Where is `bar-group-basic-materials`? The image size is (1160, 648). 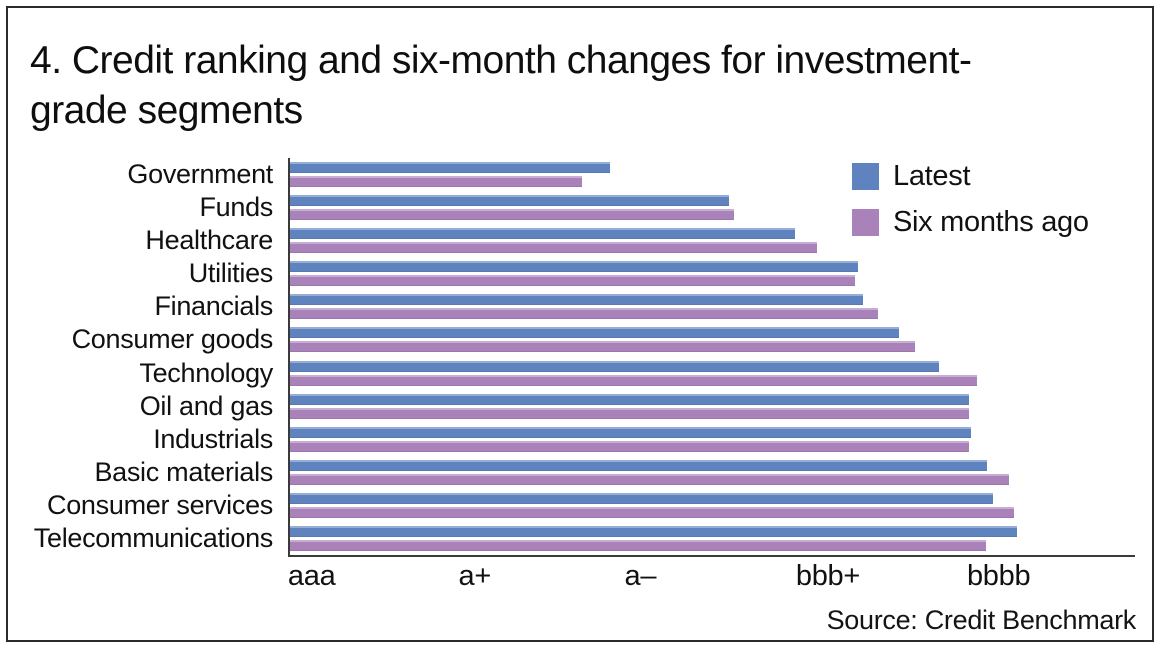
bar-group-basic-materials is located at coordinates (712, 472).